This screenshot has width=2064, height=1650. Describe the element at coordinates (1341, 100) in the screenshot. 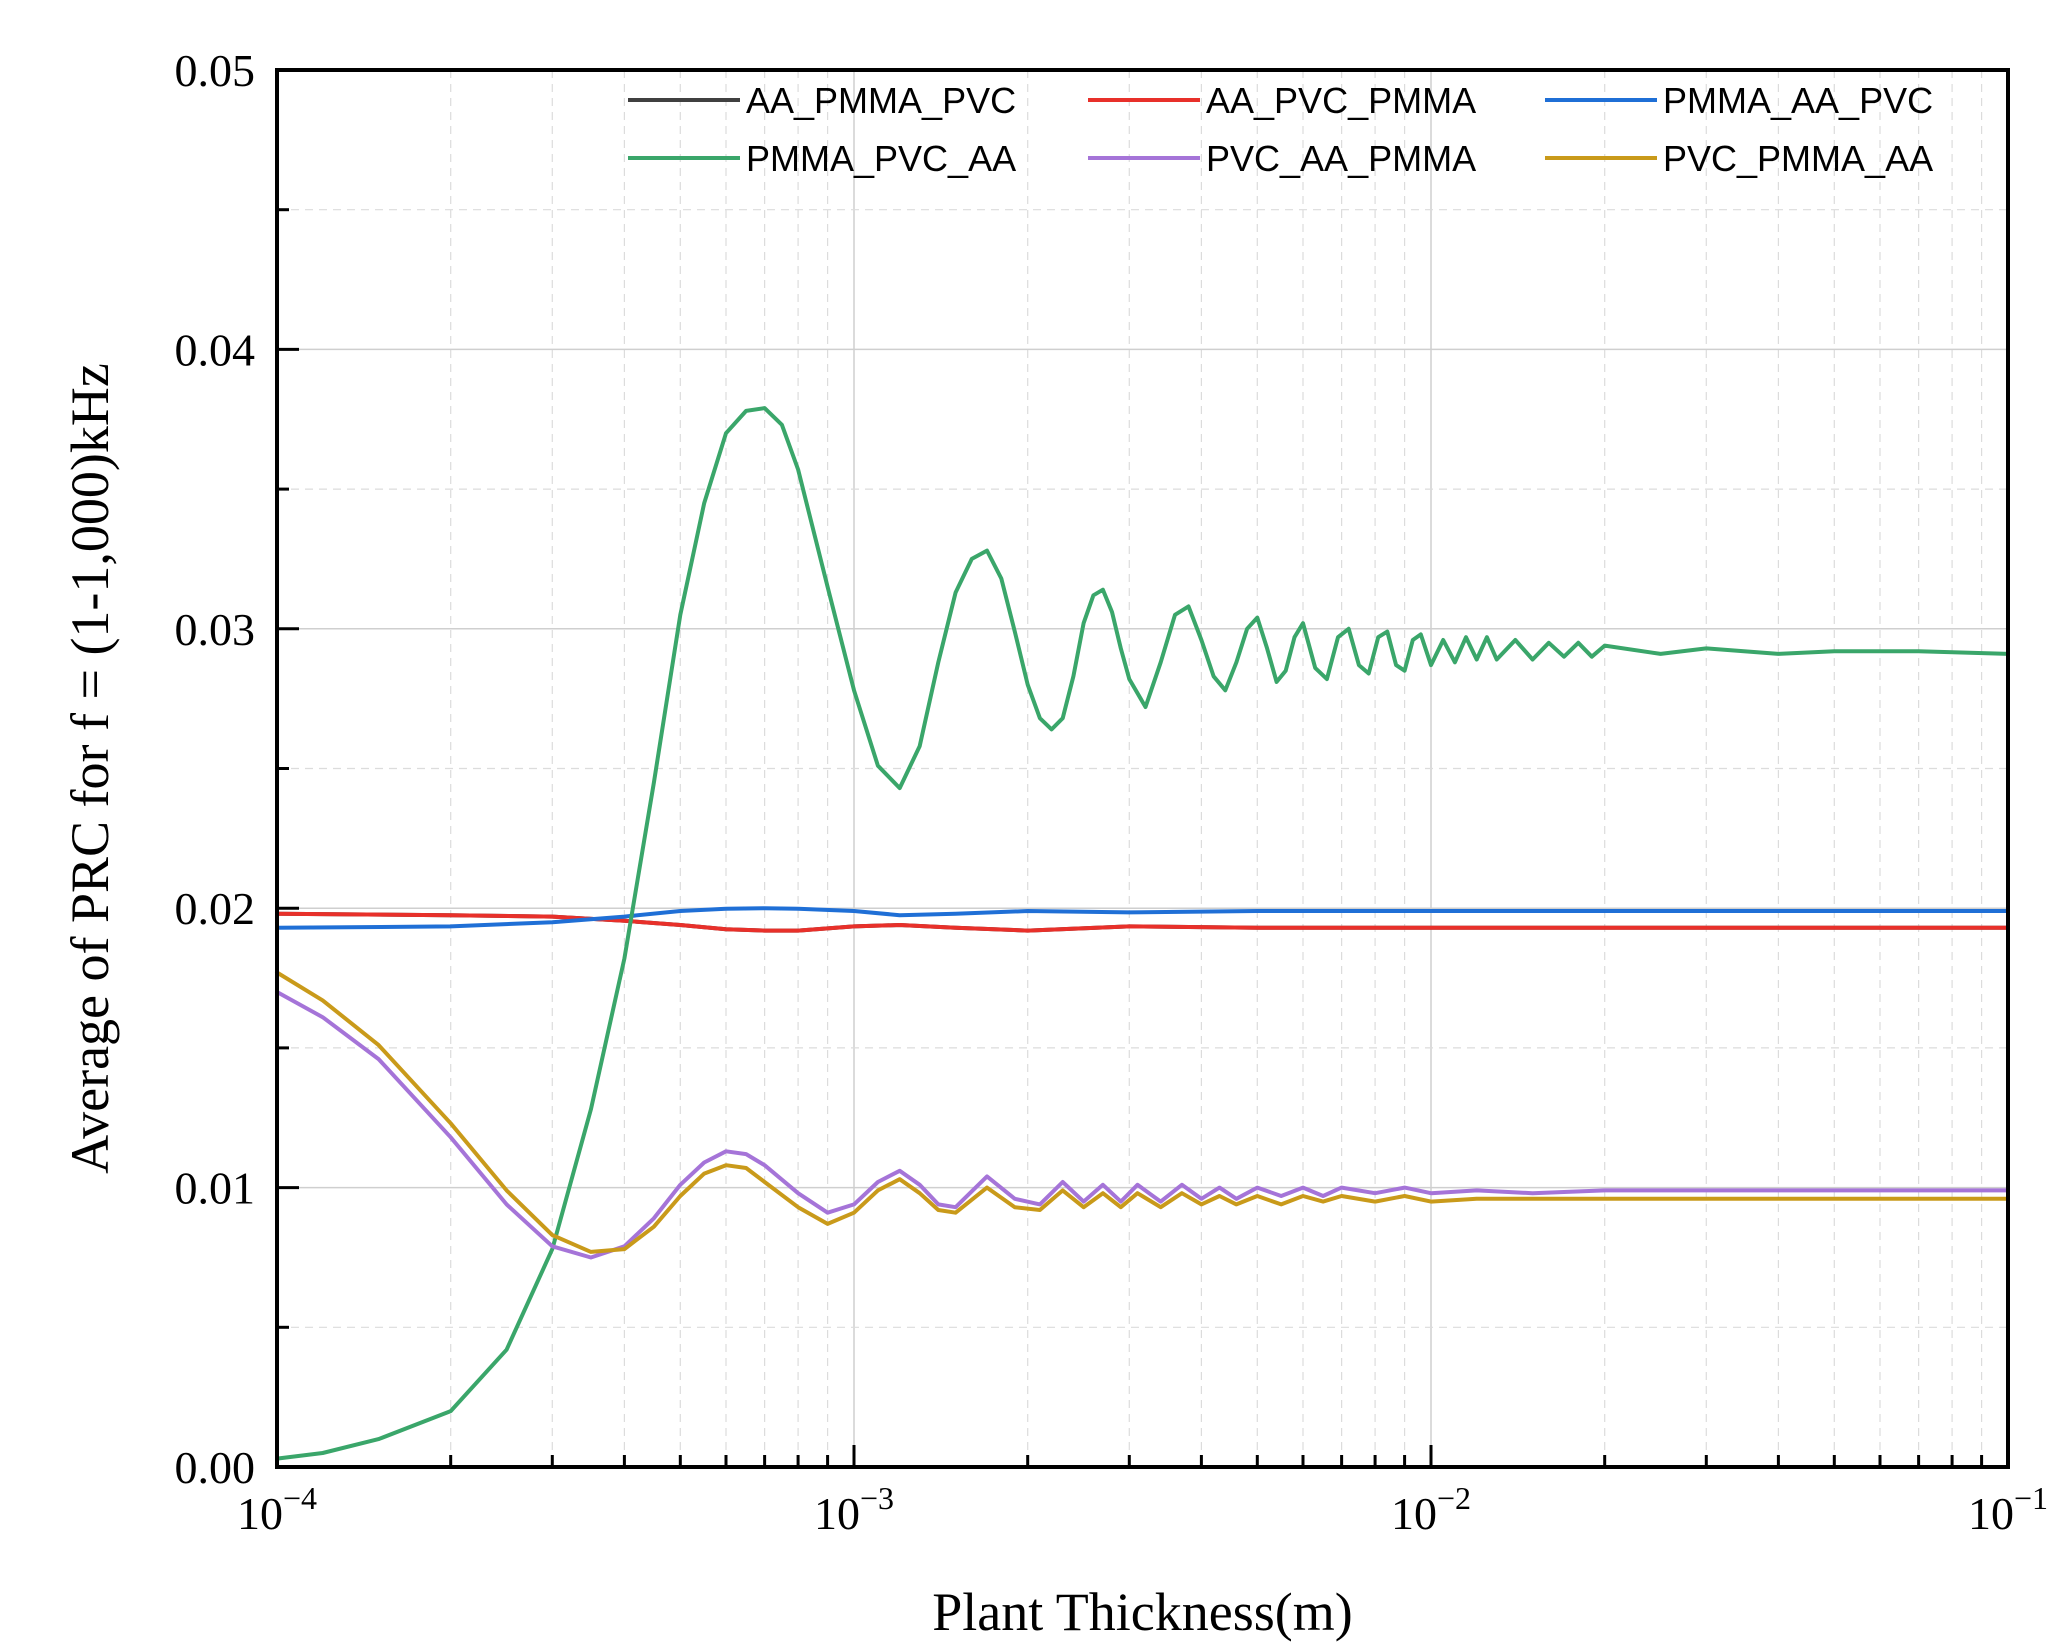

I see `legend-label: AA_PVC_PMMA` at that location.